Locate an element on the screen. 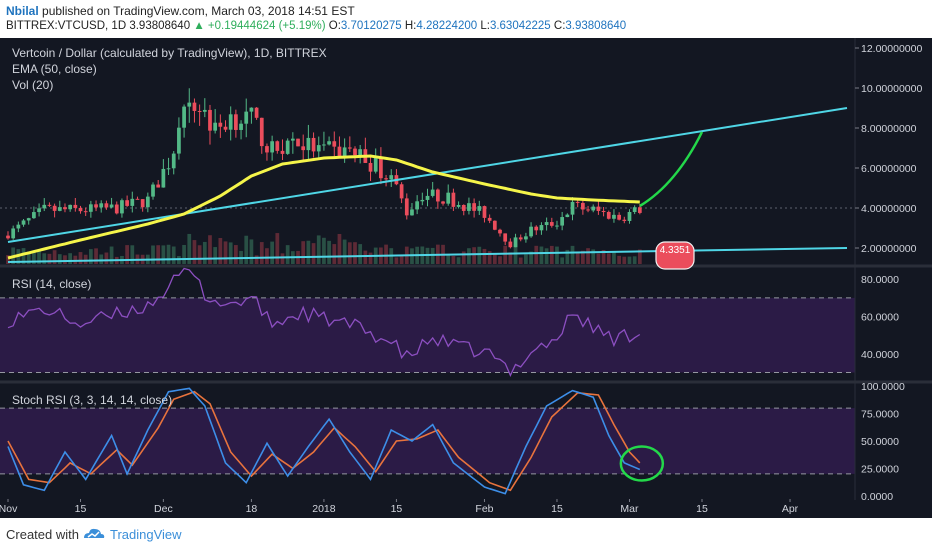  last-price: 3.93808640 is located at coordinates (160, 26).